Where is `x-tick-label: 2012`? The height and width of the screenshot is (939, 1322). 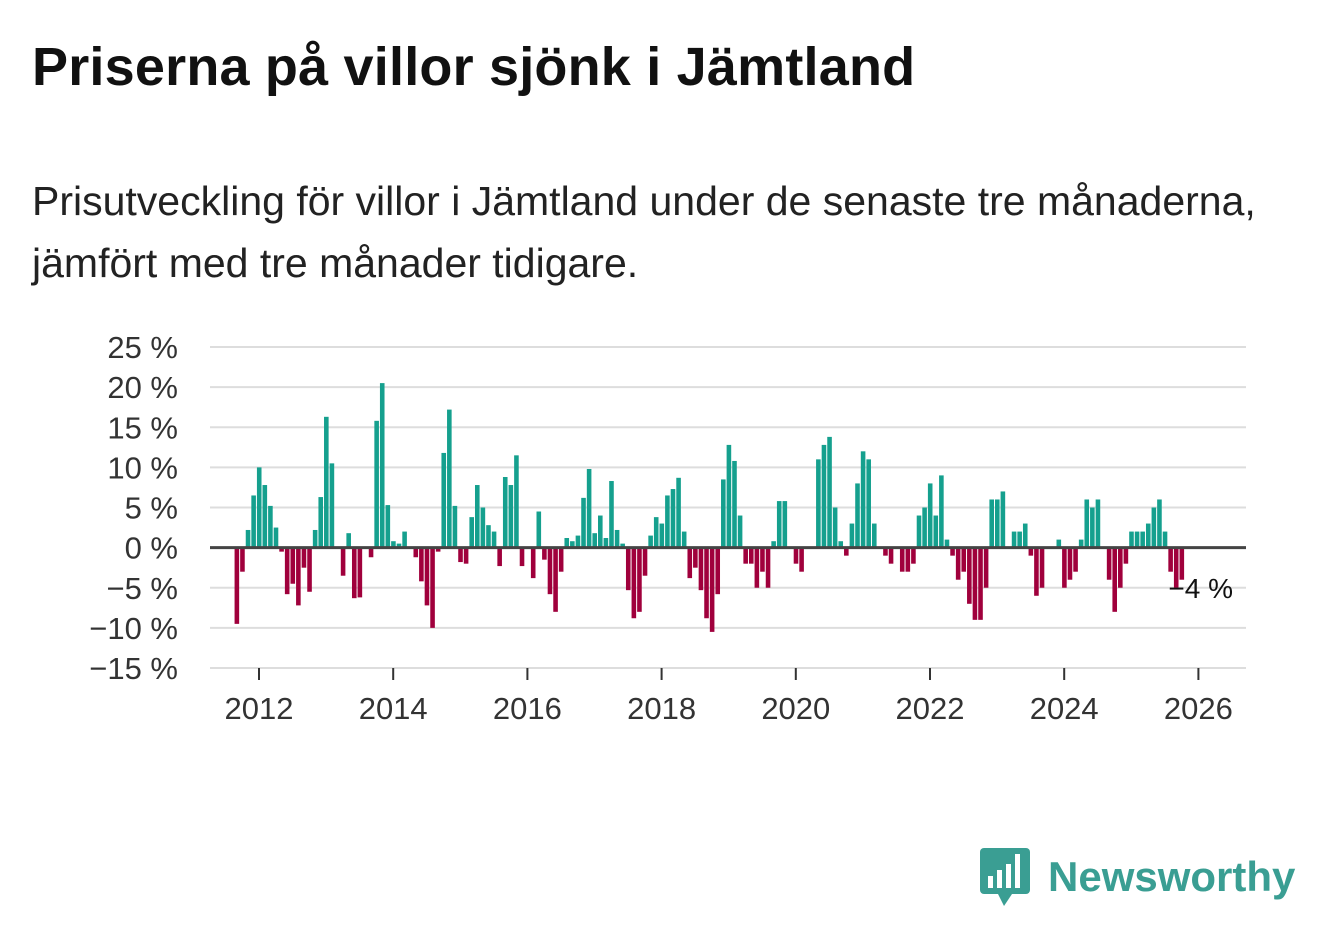 x-tick-label: 2012 is located at coordinates (259, 708).